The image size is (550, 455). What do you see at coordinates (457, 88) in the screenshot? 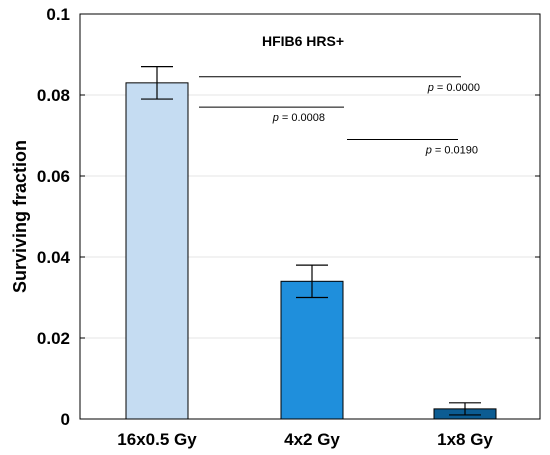
I see `p-value-text: = 0.0000` at bounding box center [457, 88].